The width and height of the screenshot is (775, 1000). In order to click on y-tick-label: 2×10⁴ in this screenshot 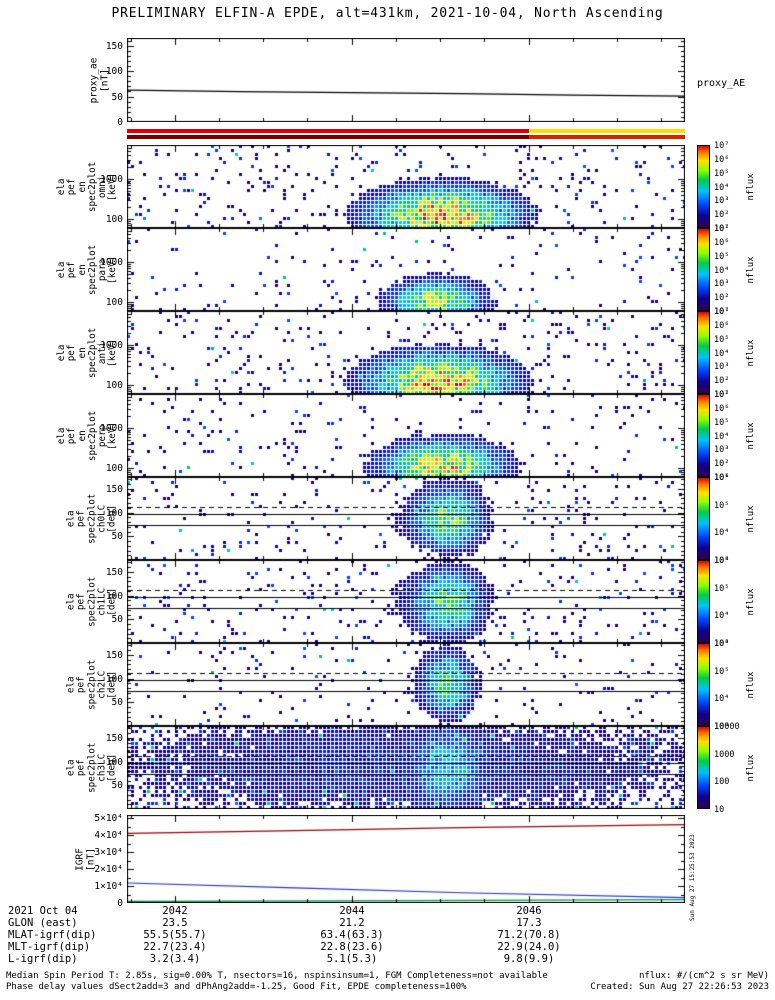, I will do `click(108, 870)`.